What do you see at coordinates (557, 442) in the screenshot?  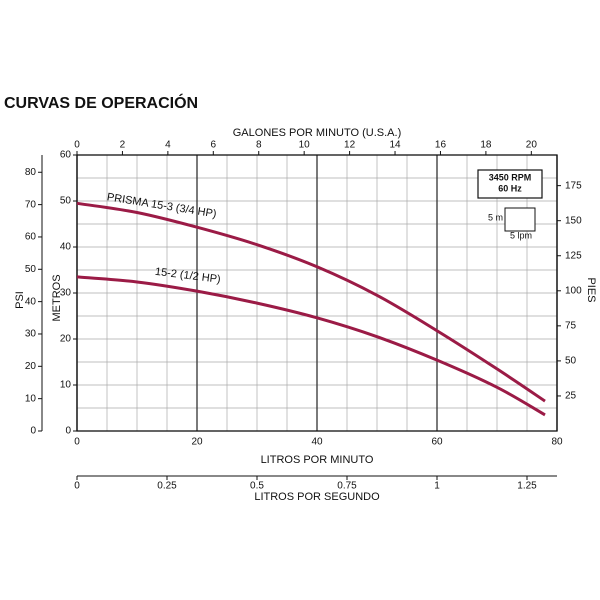 I see `x-tick-label: 80` at bounding box center [557, 442].